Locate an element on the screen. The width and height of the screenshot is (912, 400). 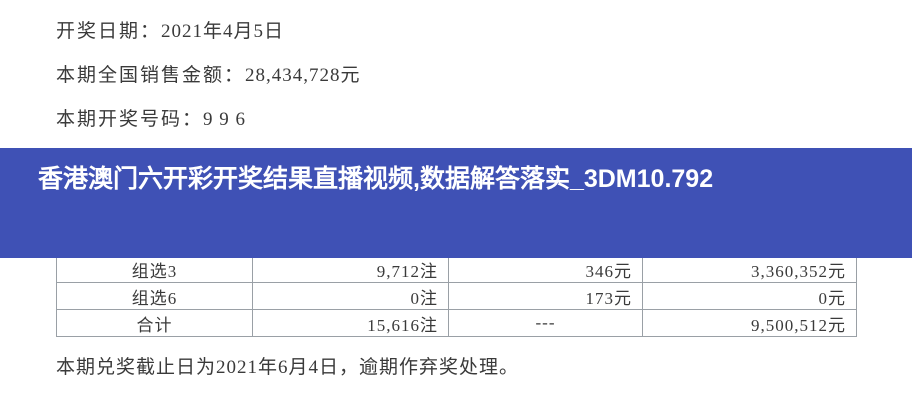
sales-amount-label: 本期全国销售金额： is located at coordinates (151, 75).